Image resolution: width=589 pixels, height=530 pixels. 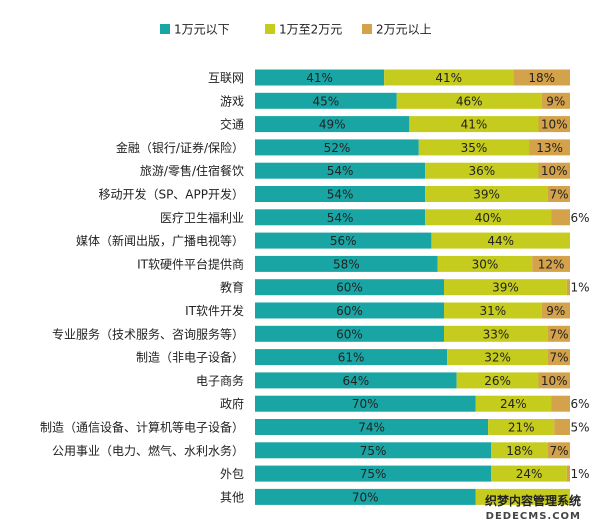 I want to click on category-label: 医疗卫生福利业, so click(x=202, y=217).